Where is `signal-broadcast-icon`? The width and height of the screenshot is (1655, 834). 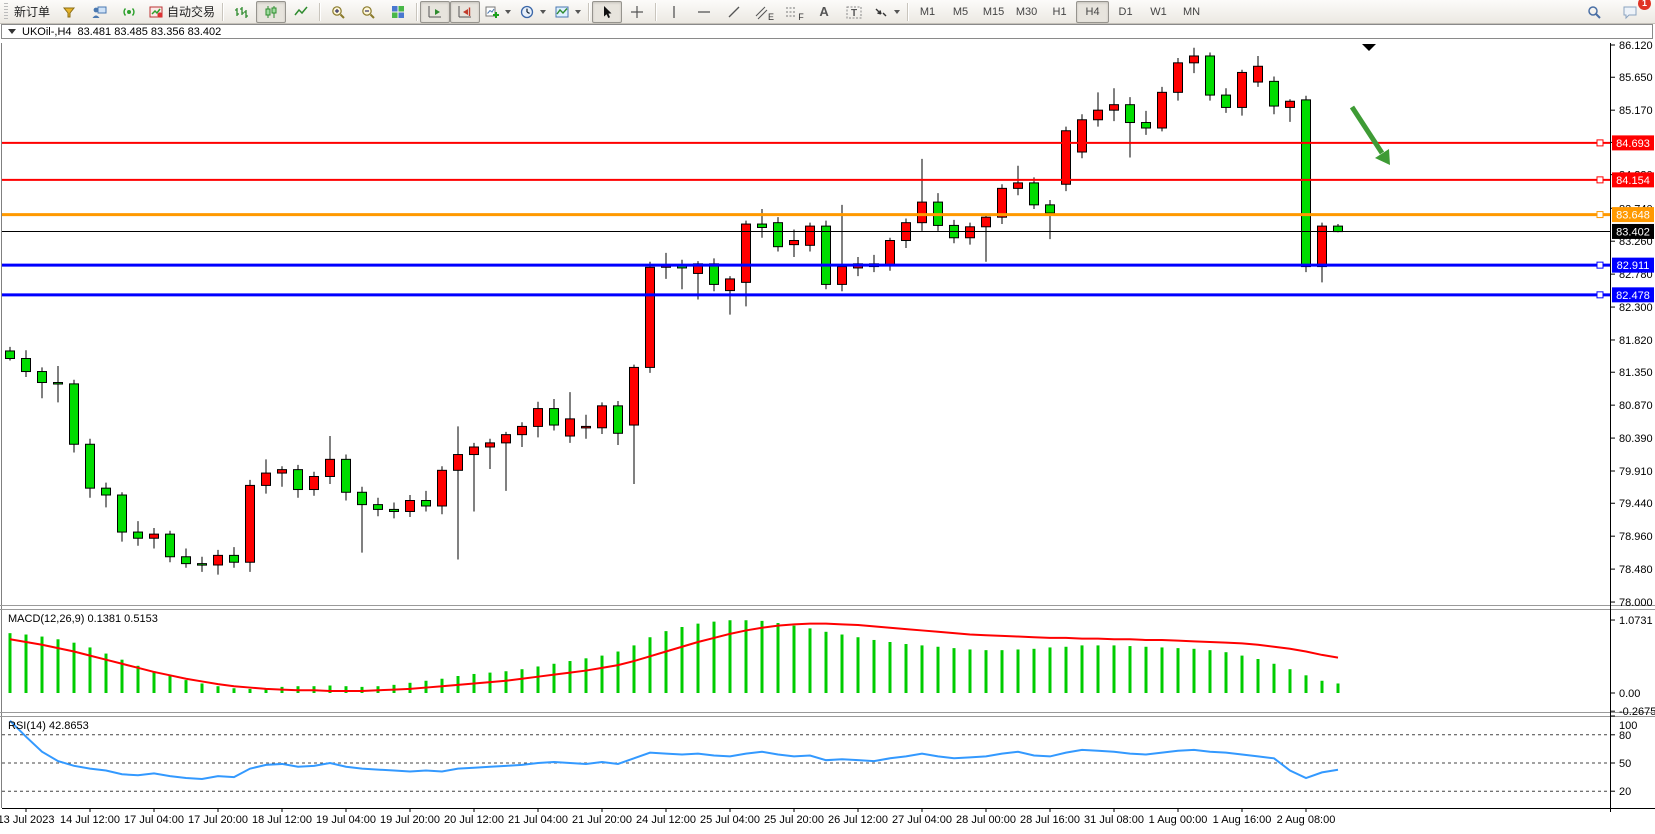 signal-broadcast-icon is located at coordinates (129, 12).